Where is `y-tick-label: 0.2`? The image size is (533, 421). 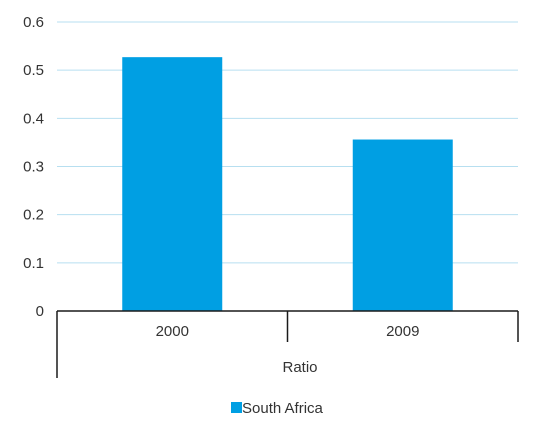
y-tick-label: 0.2 is located at coordinates (33, 215).